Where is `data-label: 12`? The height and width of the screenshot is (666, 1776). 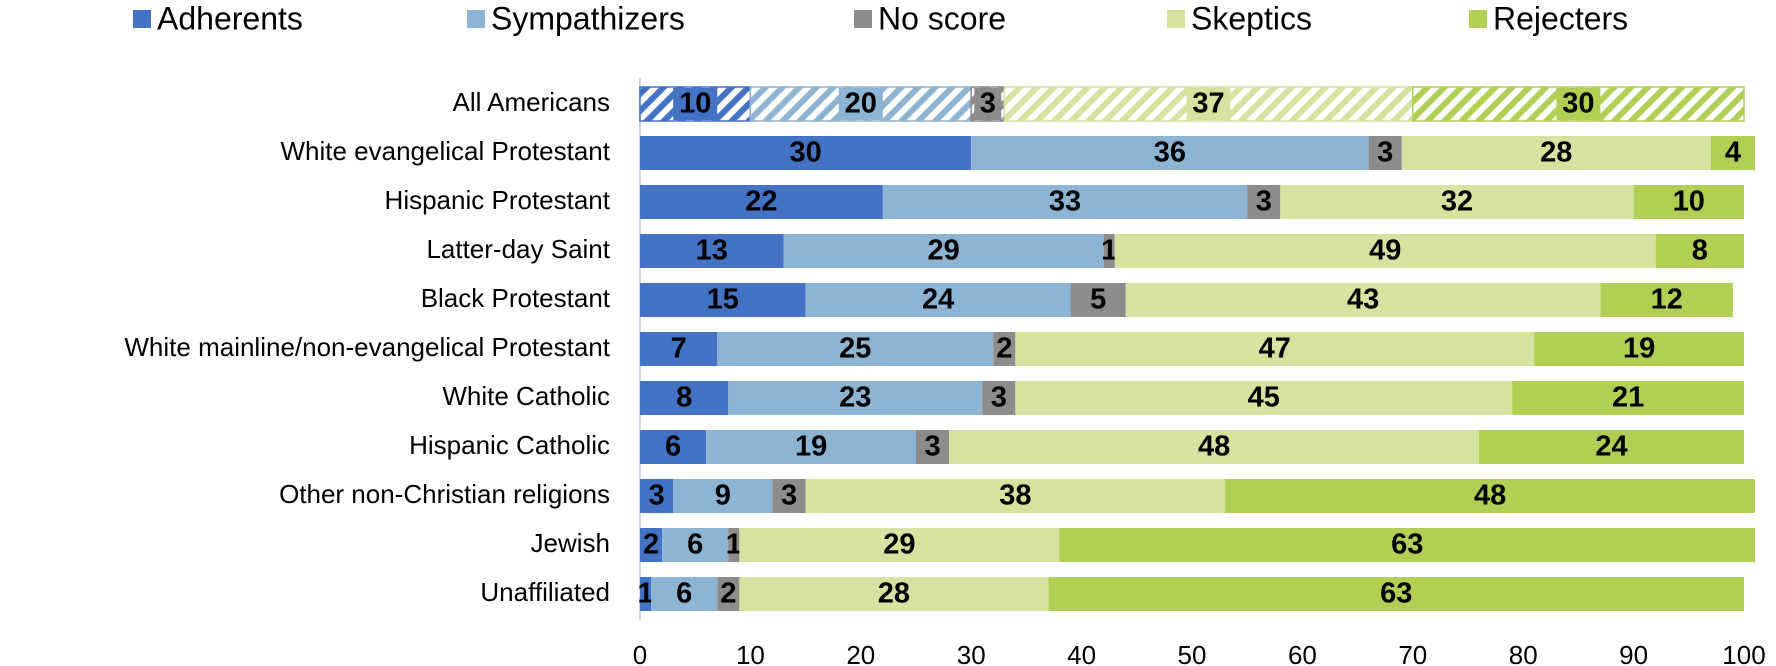 data-label: 12 is located at coordinates (1667, 300).